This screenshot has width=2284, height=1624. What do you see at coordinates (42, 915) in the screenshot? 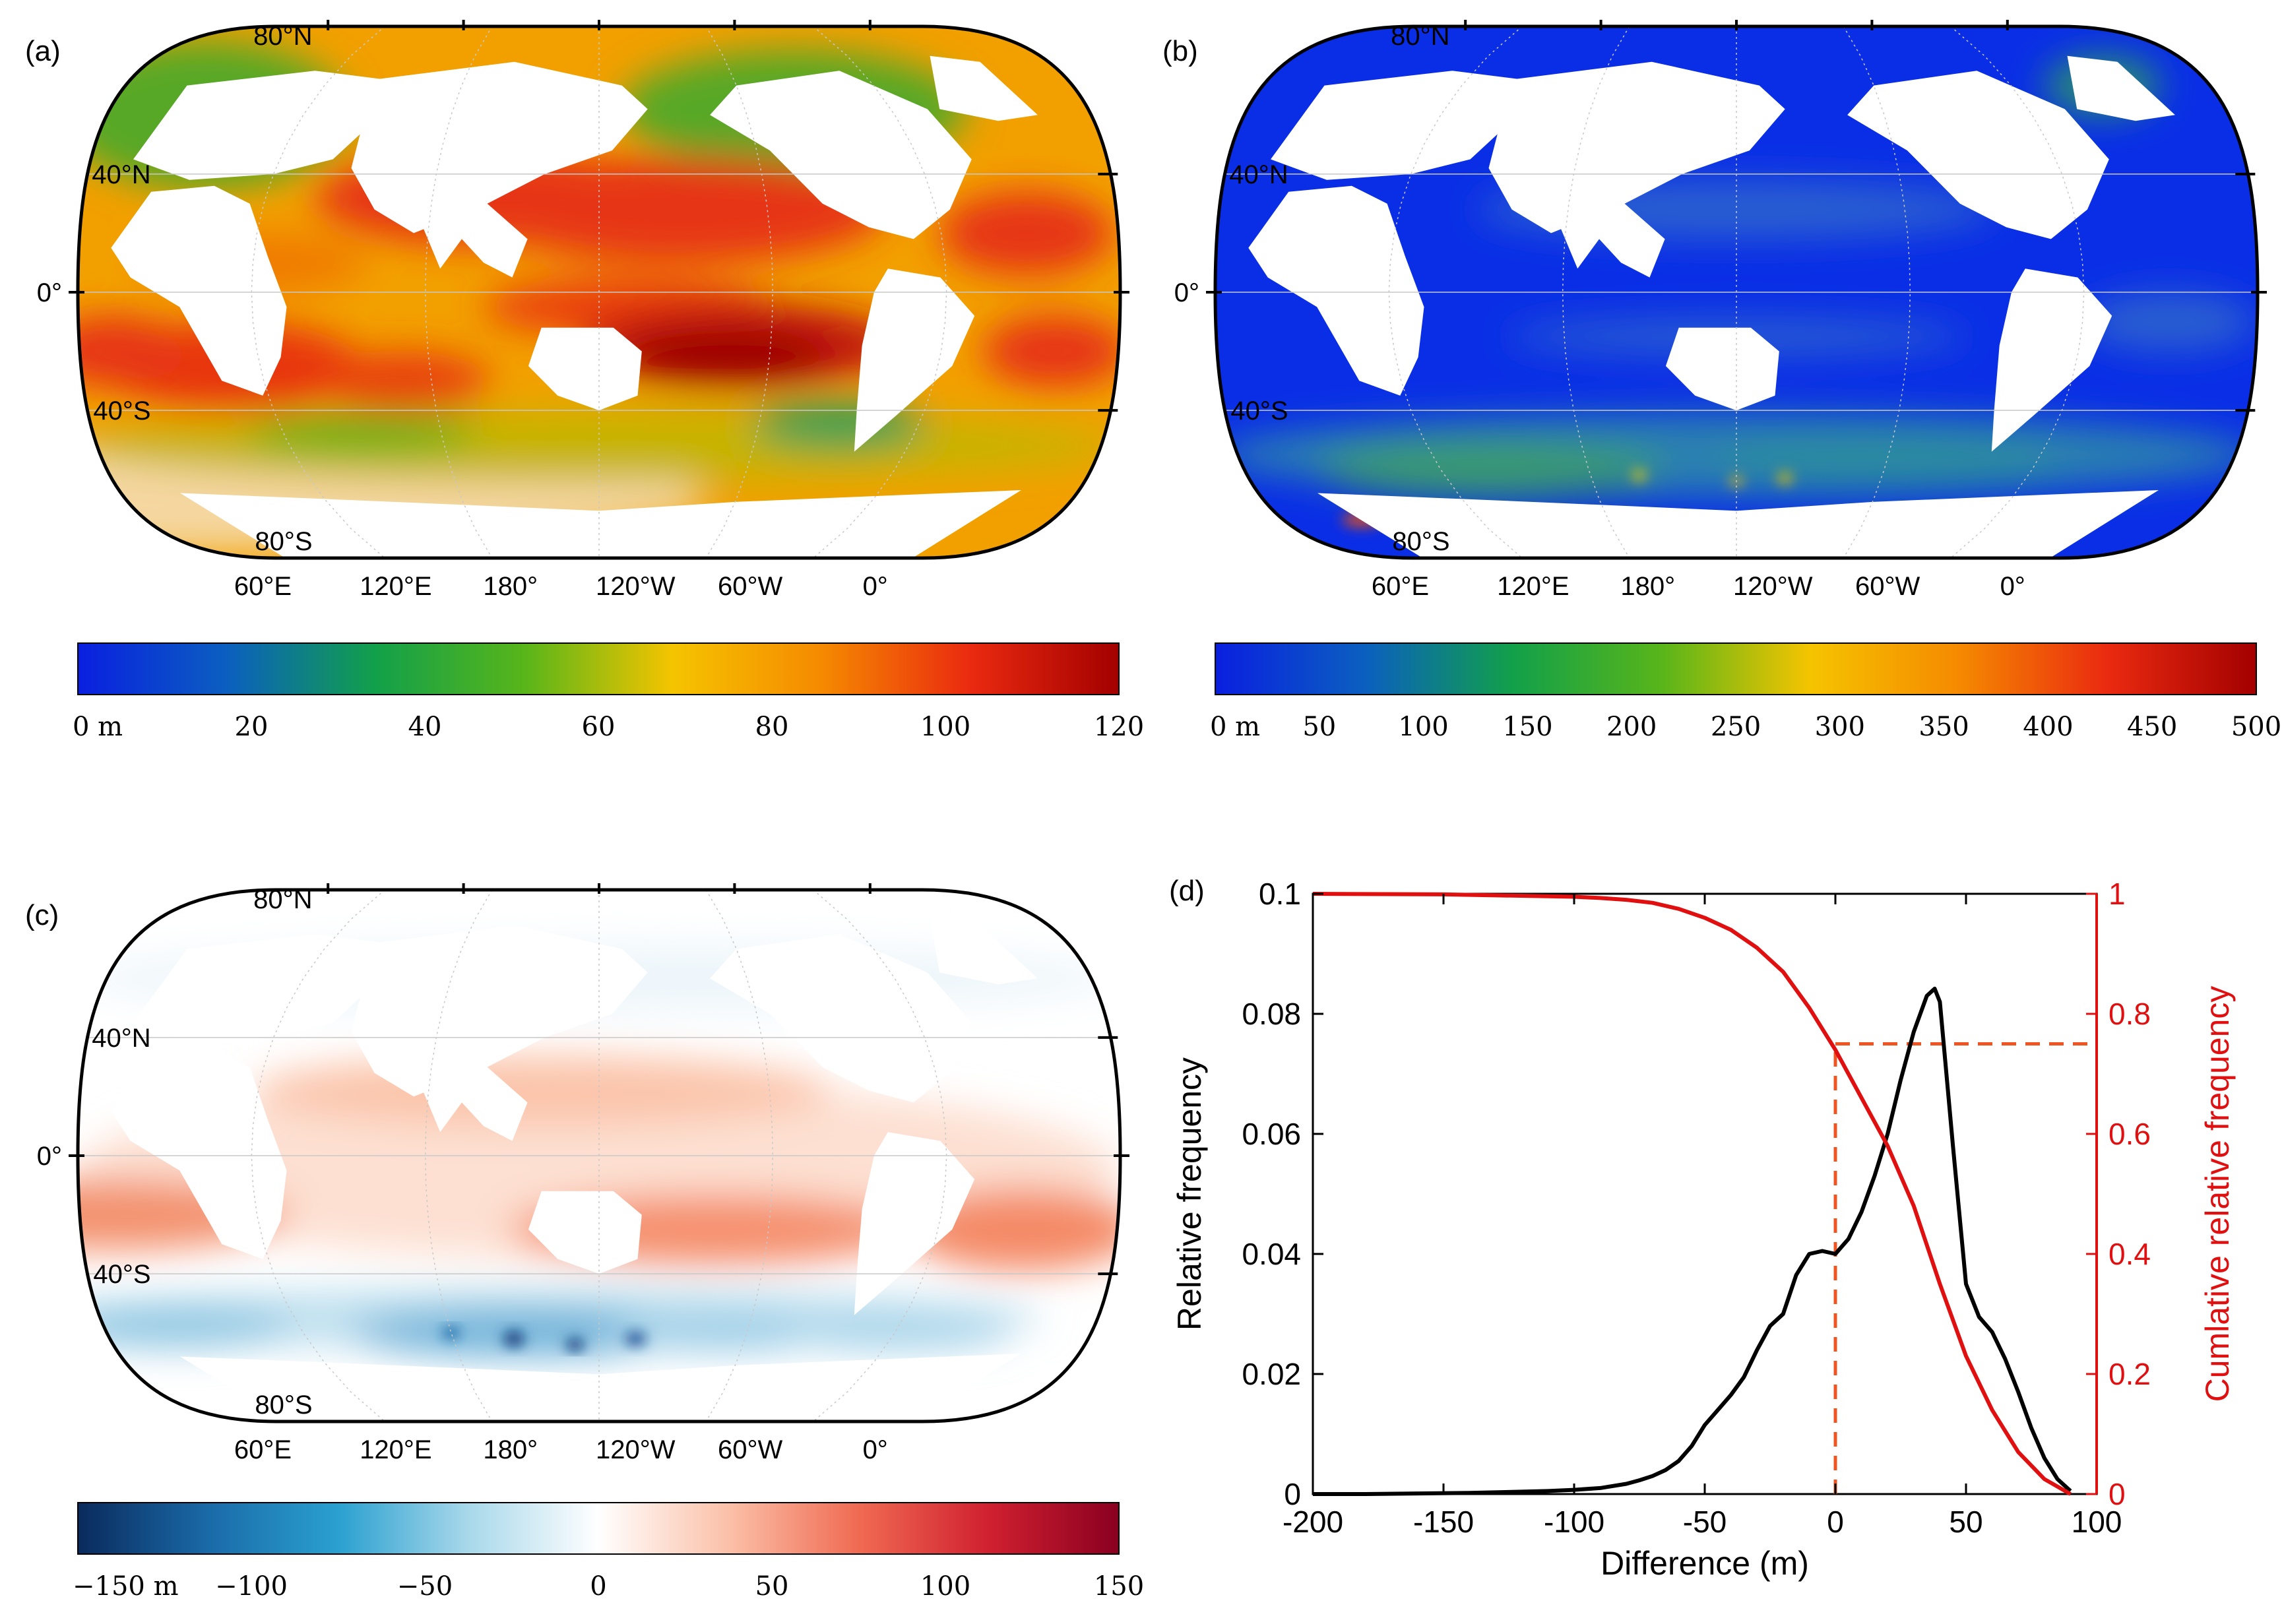
I see `panel-c-label: (c)` at bounding box center [42, 915].